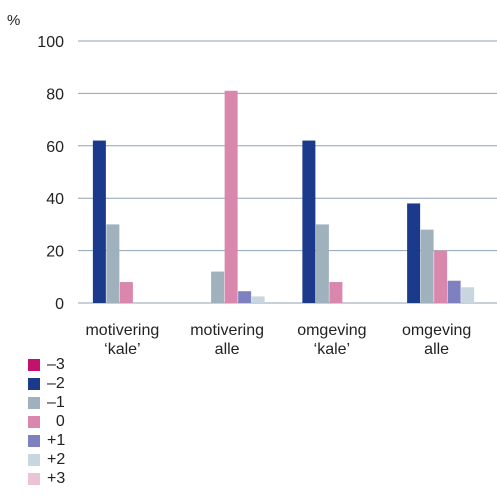 The image size is (497, 504). Describe the element at coordinates (56, 364) in the screenshot. I see `legend-label: –3` at that location.